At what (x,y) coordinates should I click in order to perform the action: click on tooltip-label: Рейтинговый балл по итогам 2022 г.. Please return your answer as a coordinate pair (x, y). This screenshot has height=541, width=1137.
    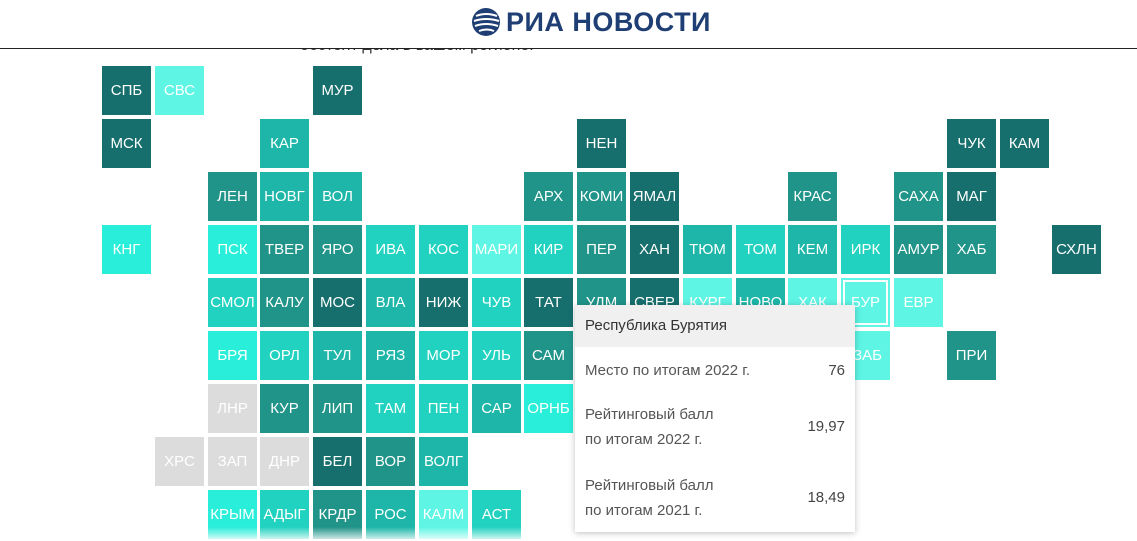
    Looking at the image, I should click on (649, 427).